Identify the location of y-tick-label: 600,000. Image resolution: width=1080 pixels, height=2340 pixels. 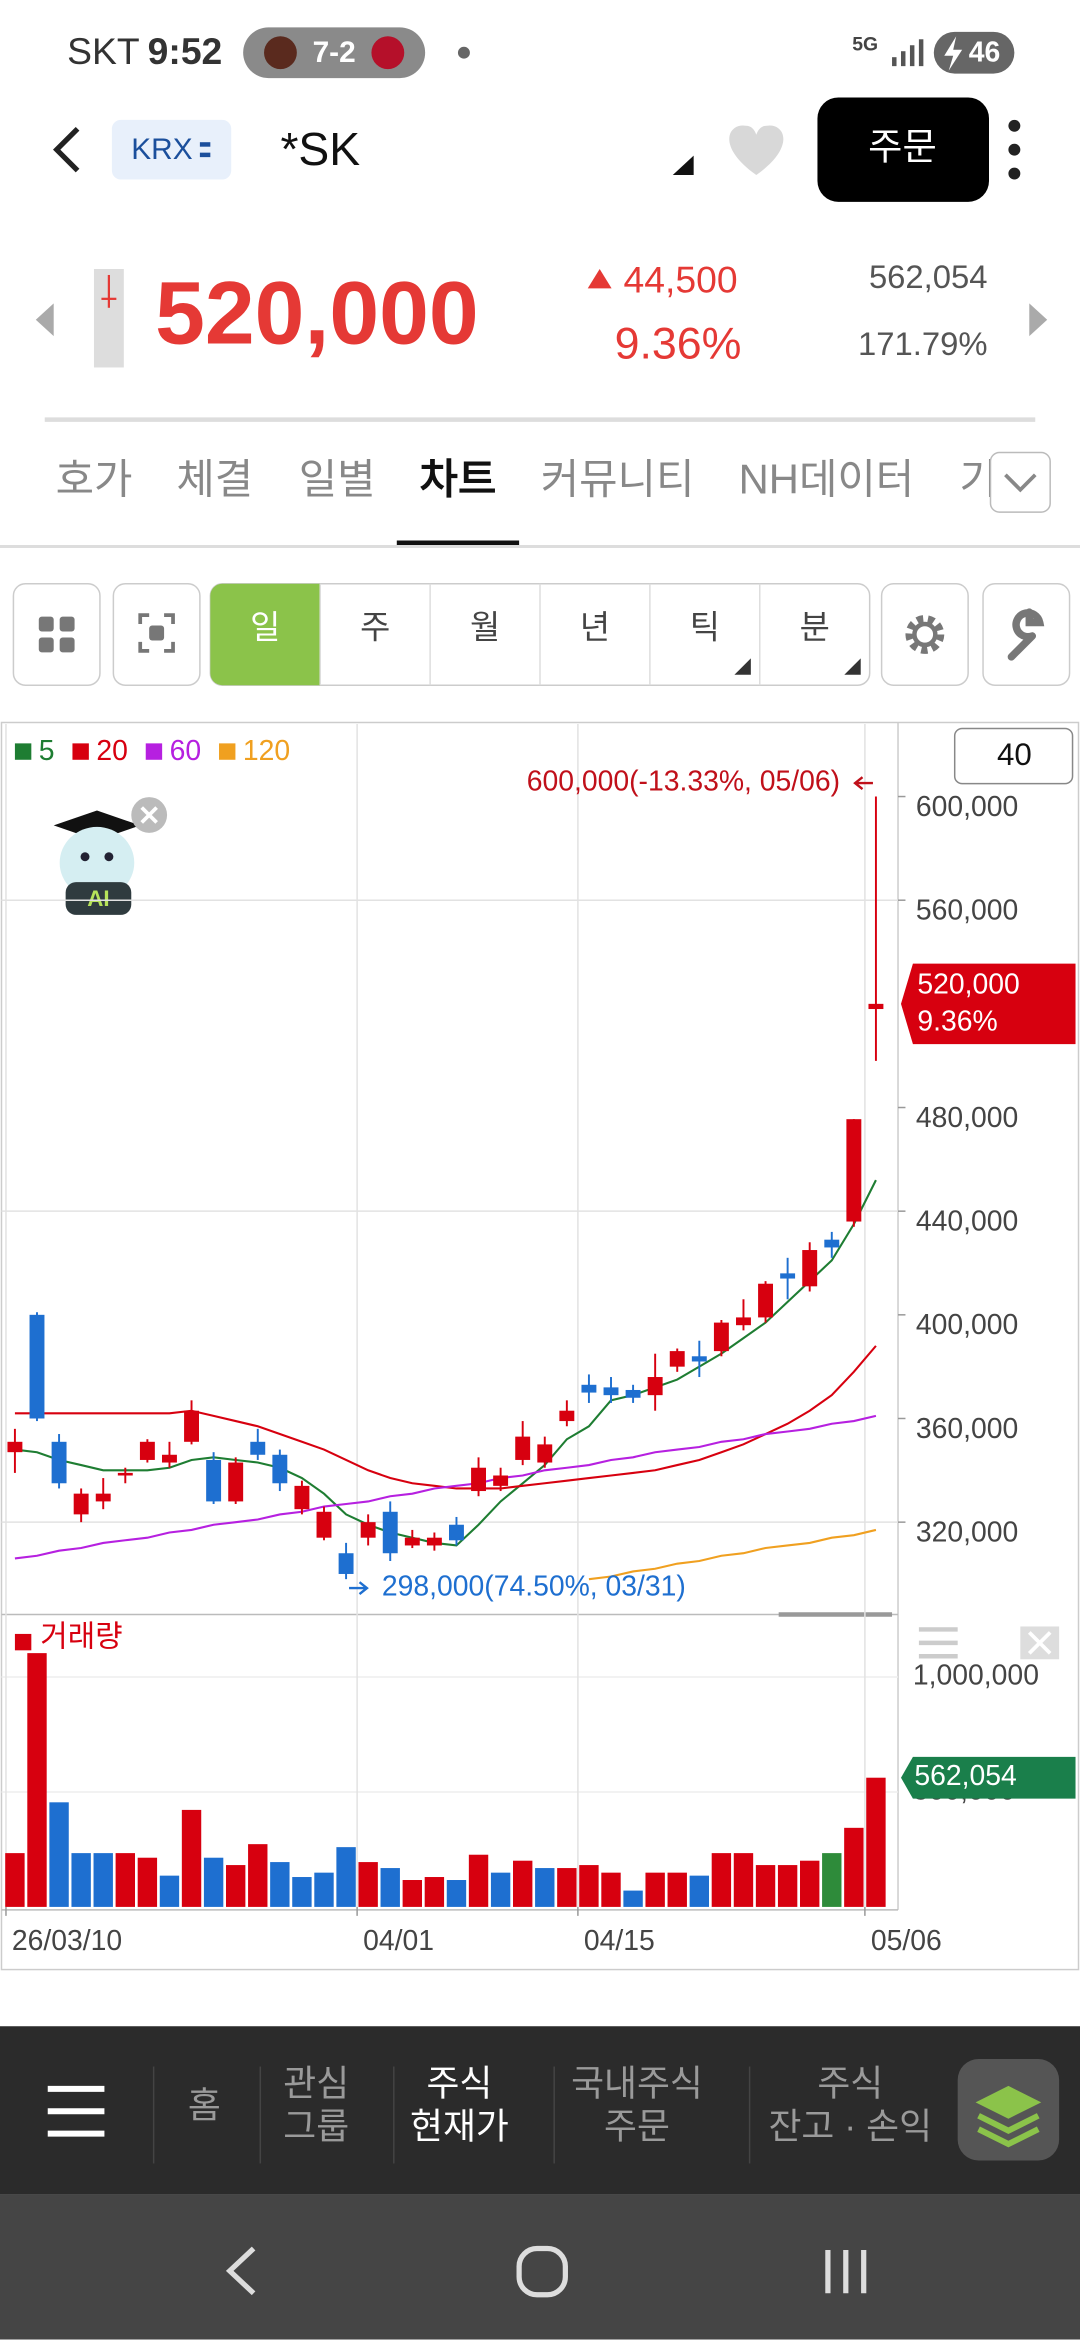
(967, 807).